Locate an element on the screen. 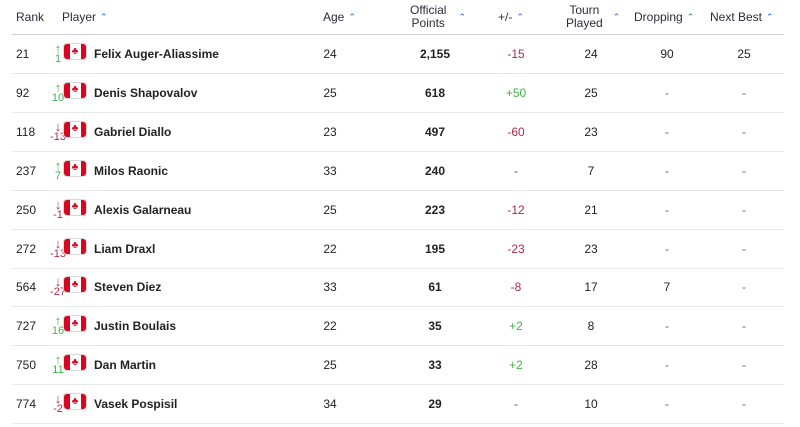 The width and height of the screenshot is (800, 427). player-name-link: Felix Auger-Aliassime is located at coordinates (156, 54).